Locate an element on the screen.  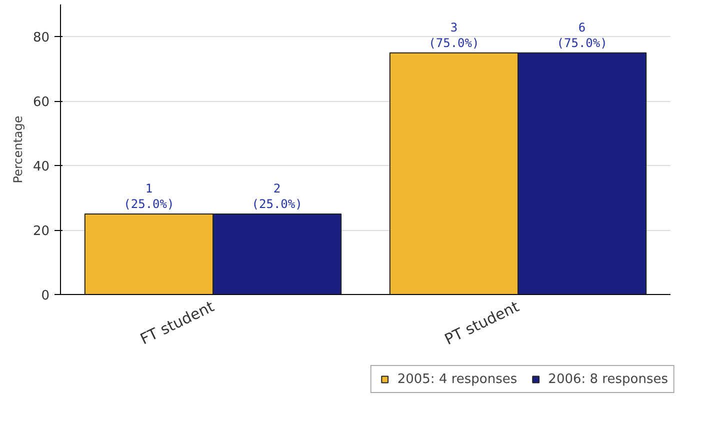
y-tick-label: 60 is located at coordinates (41, 102).